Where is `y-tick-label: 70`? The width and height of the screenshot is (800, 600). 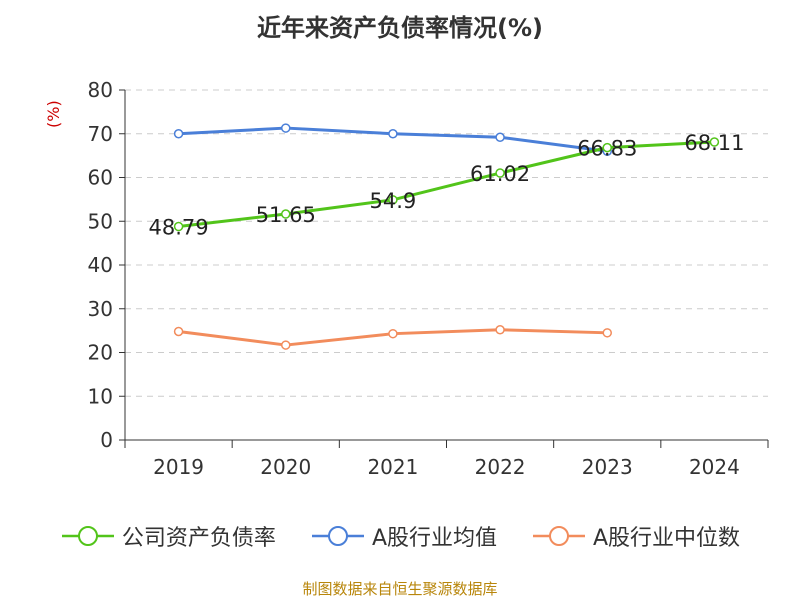 y-tick-label: 70 is located at coordinates (100, 134).